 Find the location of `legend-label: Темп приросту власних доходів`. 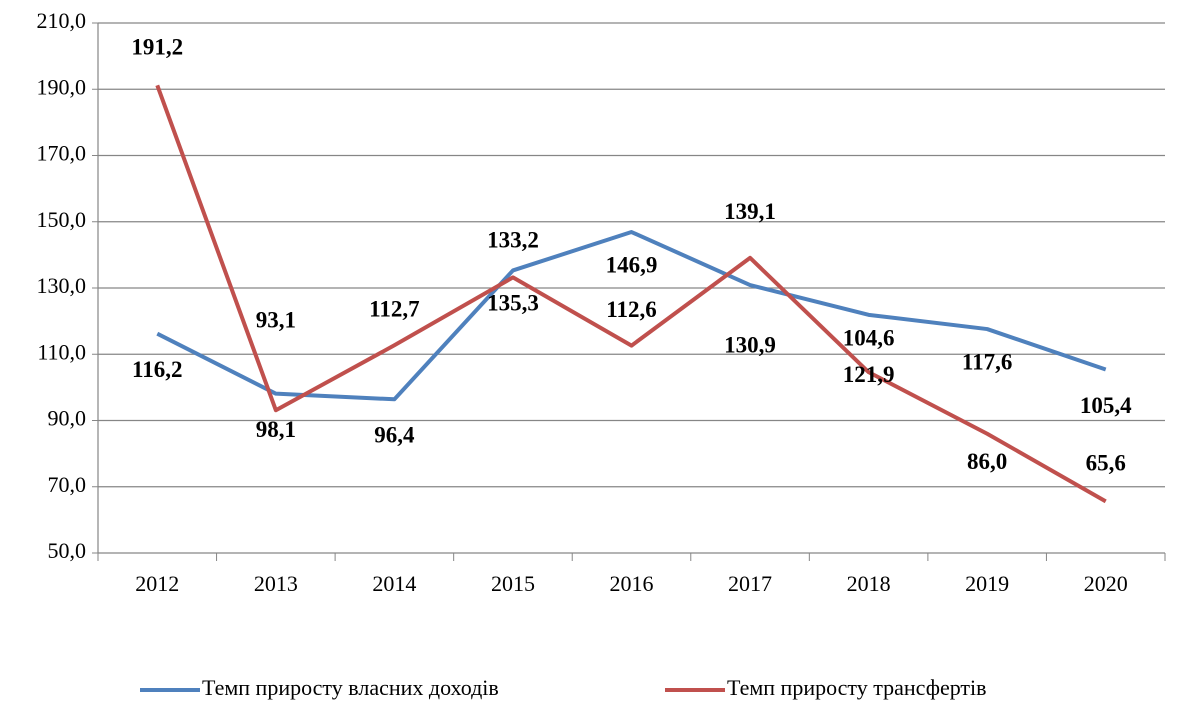

legend-label: Темп приросту власних доходів is located at coordinates (350, 687).